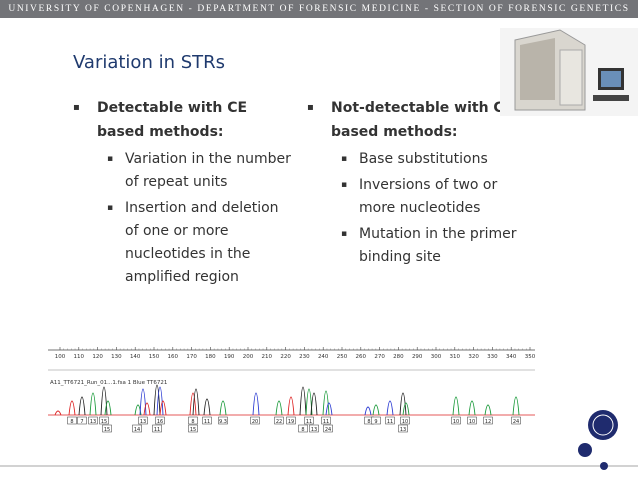 The image size is (638, 478). Describe the element at coordinates (176, 182) in the screenshot. I see `item-line: of repeat units` at that location.